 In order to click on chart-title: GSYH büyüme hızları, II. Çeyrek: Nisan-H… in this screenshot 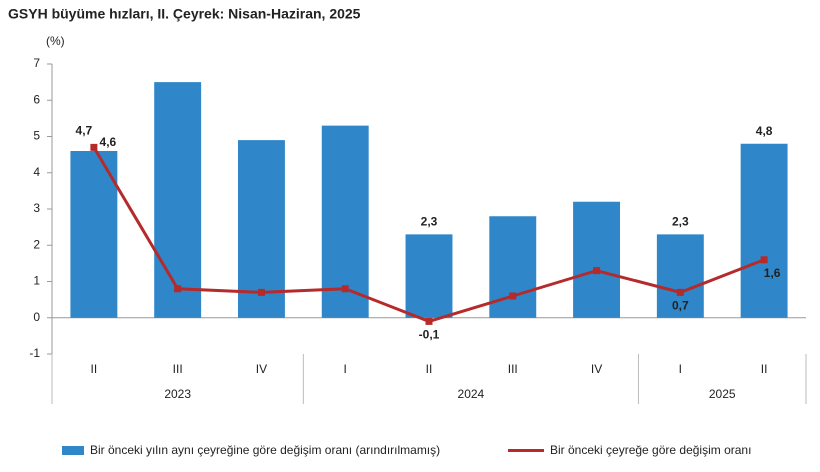, I will do `click(184, 14)`.